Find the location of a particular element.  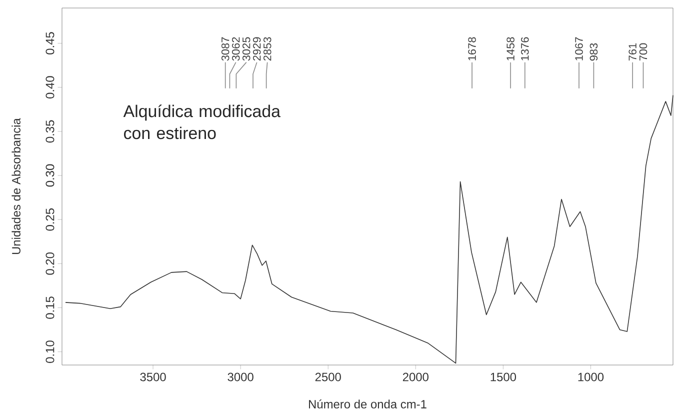

ref-line-label: 700 is located at coordinates (643, 52).